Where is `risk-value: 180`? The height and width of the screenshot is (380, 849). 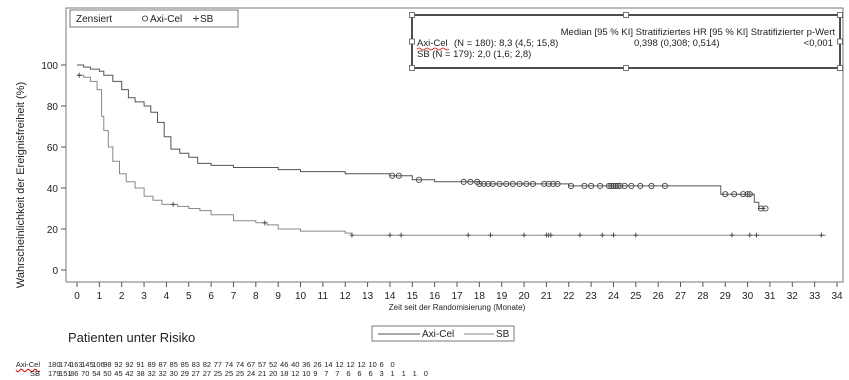 risk-value: 180 is located at coordinates (54, 364).